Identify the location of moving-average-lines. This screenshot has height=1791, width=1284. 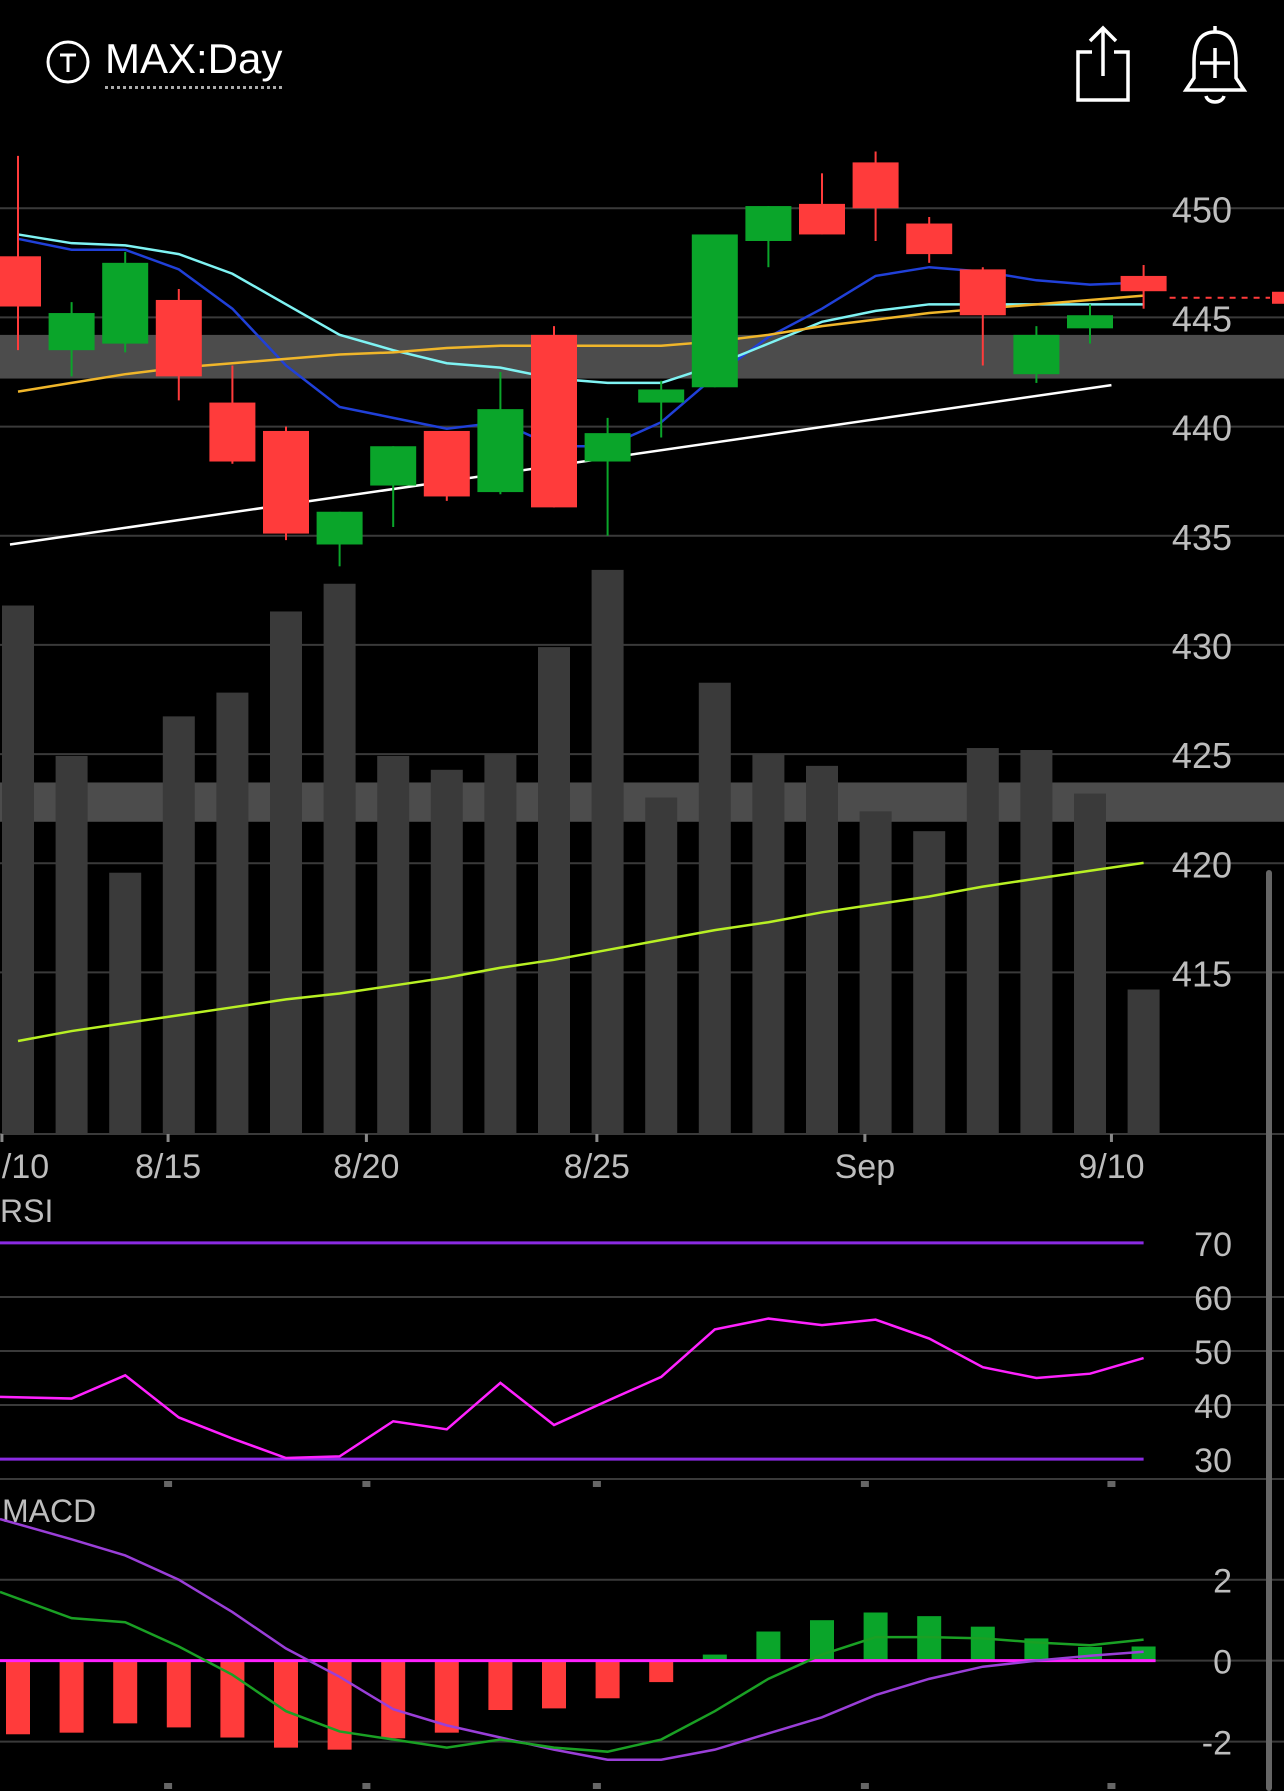
(580, 340).